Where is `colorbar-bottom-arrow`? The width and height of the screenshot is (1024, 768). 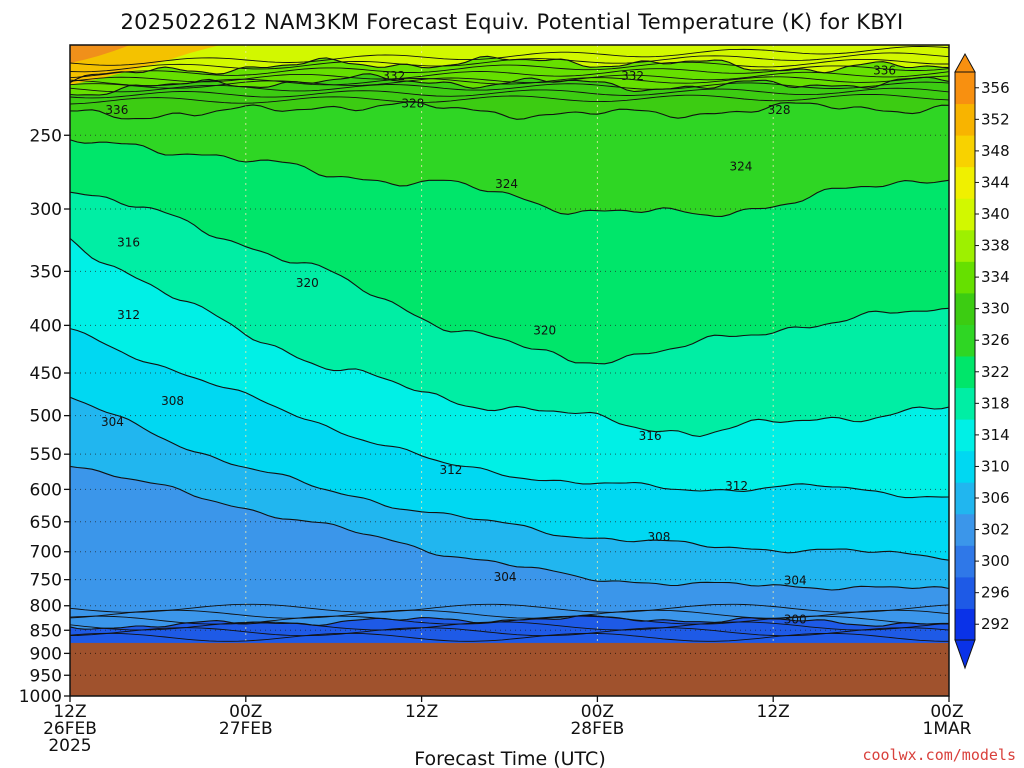 colorbar-bottom-arrow is located at coordinates (965, 654).